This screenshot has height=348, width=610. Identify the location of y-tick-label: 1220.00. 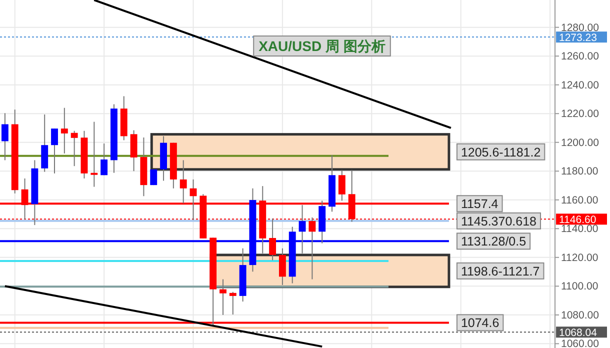
(580, 114).